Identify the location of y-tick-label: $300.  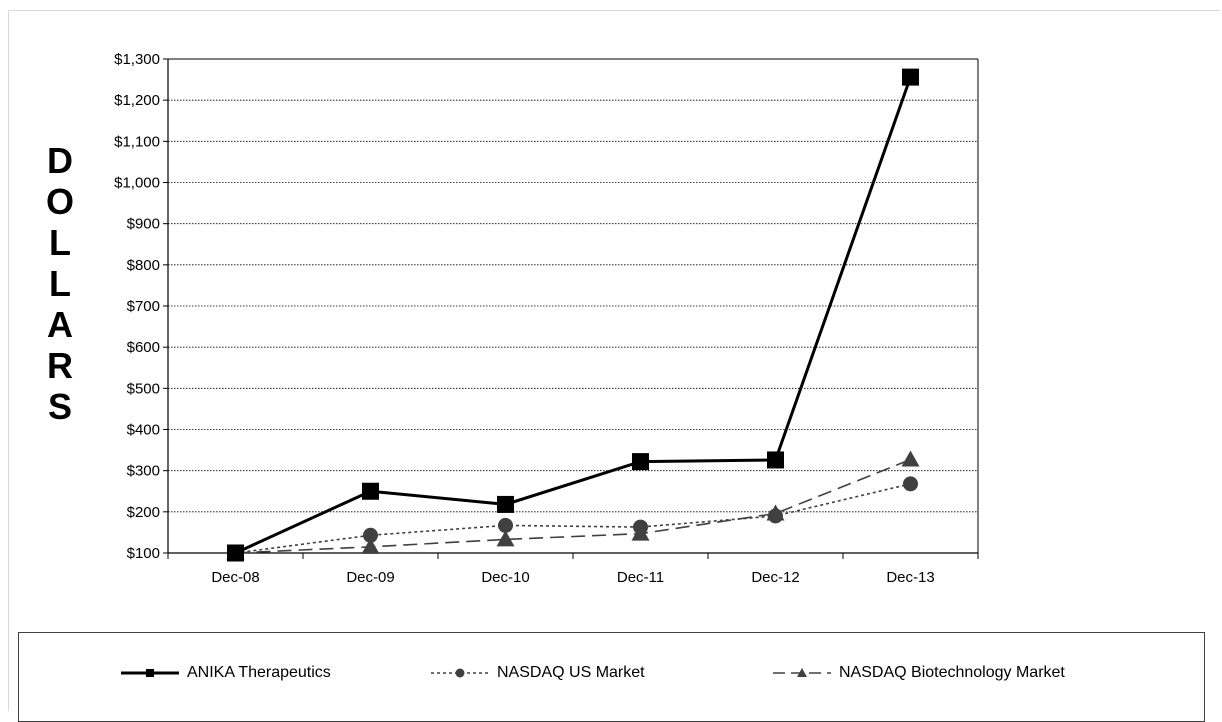
(143, 471).